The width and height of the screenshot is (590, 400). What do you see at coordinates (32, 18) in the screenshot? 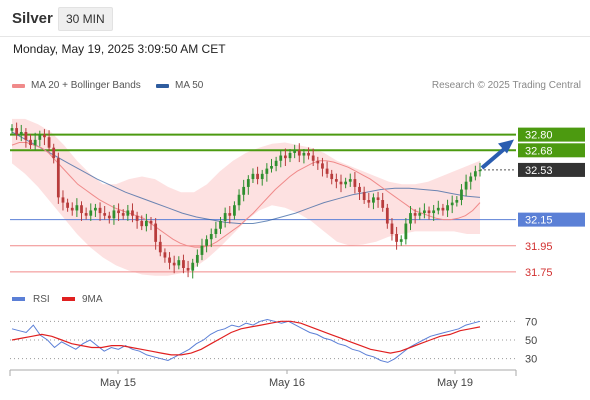
I see `instrument-title: Silver` at bounding box center [32, 18].